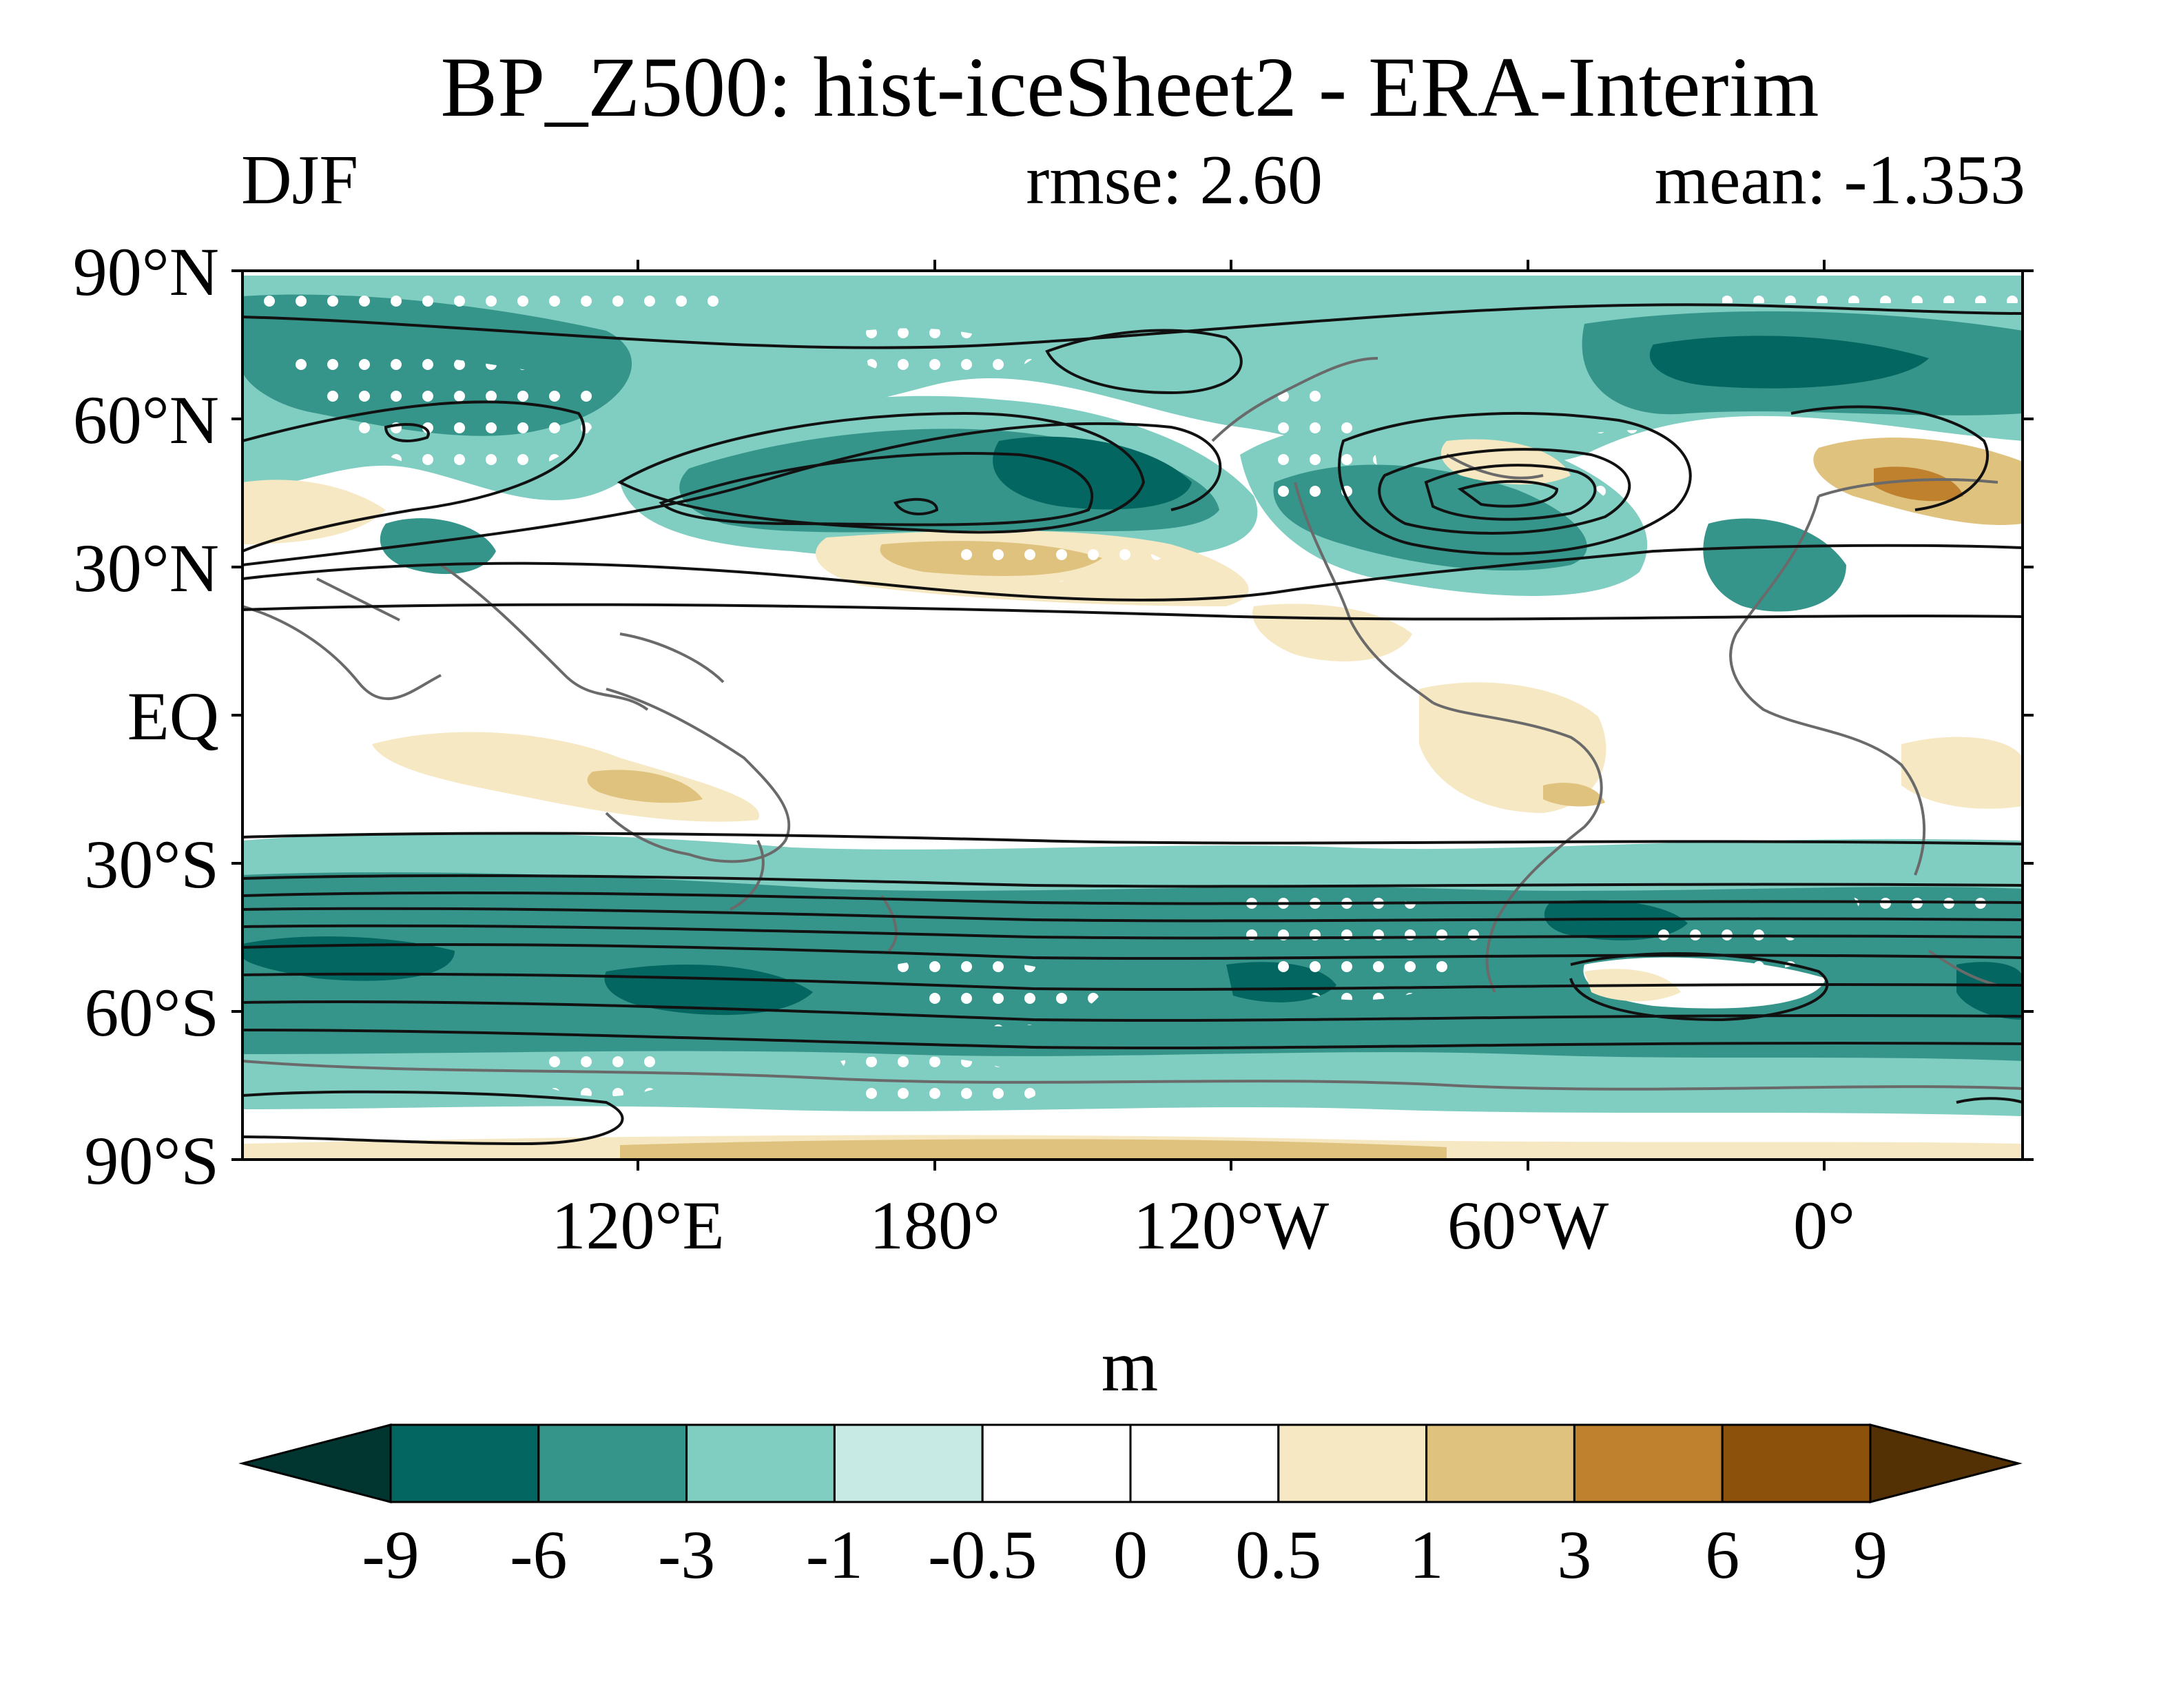 Image resolution: width=2170 pixels, height=1708 pixels. I want to click on colorbar-segments, so click(1130, 1463).